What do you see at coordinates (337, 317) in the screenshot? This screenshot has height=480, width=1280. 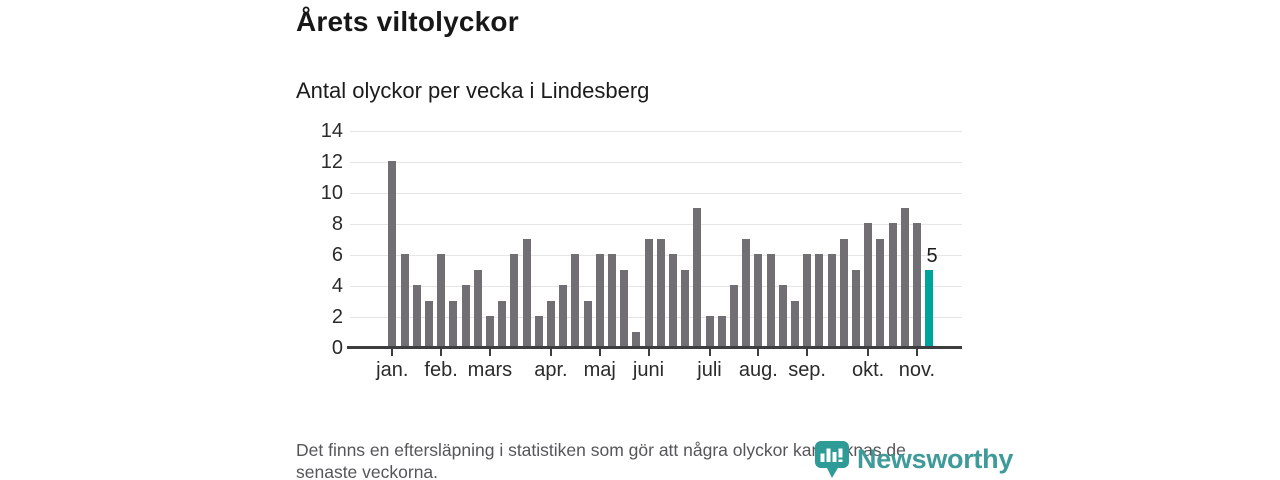 I see `y-axis-tick-label: 2` at bounding box center [337, 317].